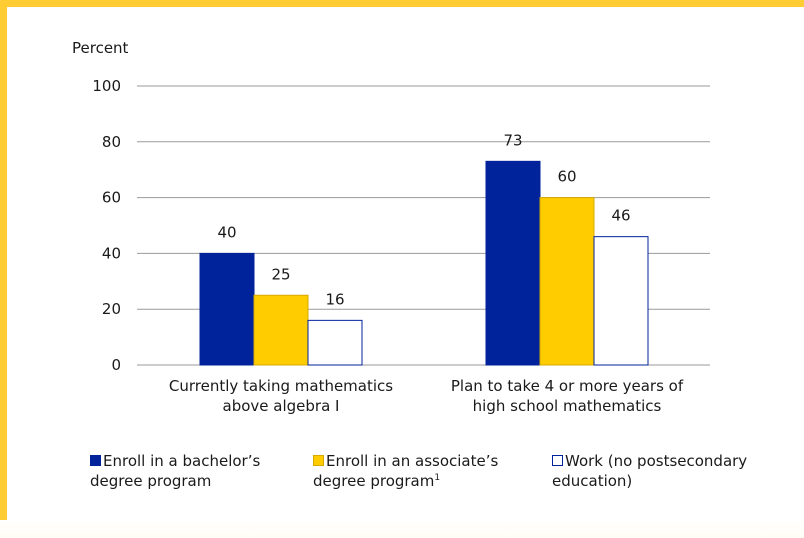 The image size is (804, 538). Describe the element at coordinates (227, 309) in the screenshot. I see `bar-bachelor-group1` at that location.